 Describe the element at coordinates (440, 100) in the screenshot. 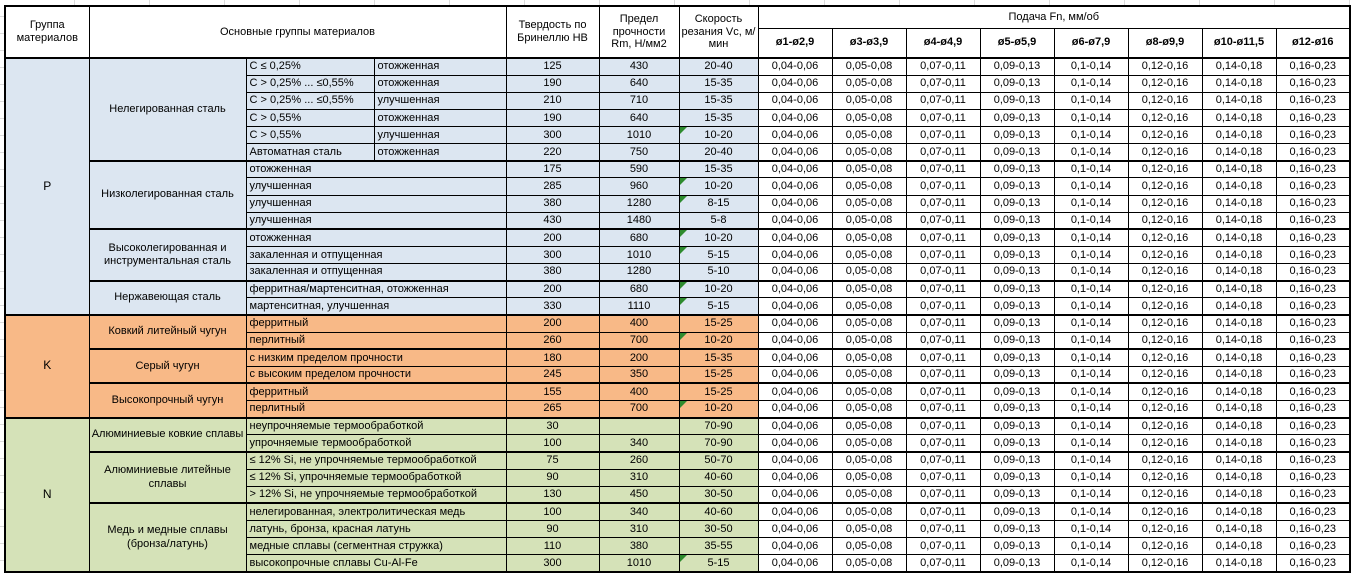

I see `cell-material-state: улучшенная` at that location.